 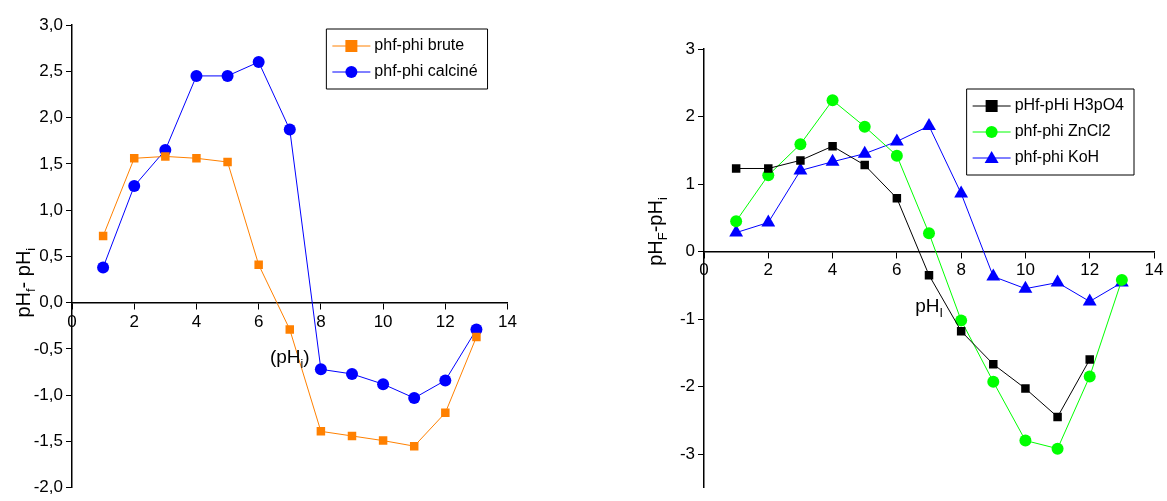 What do you see at coordinates (690, 116) in the screenshot?
I see `y-tick-label: 2` at bounding box center [690, 116].